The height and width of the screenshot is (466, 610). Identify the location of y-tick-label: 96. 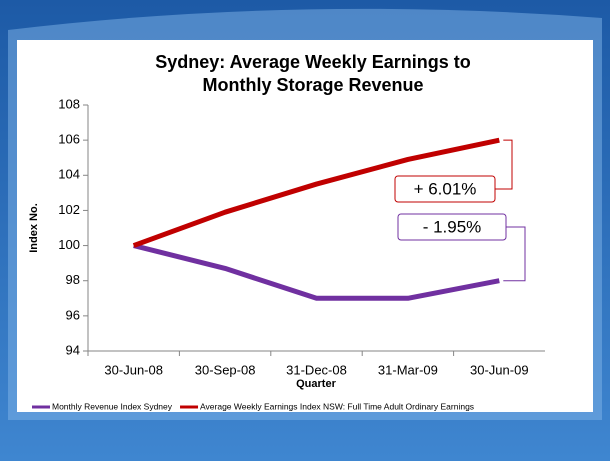
(73, 314).